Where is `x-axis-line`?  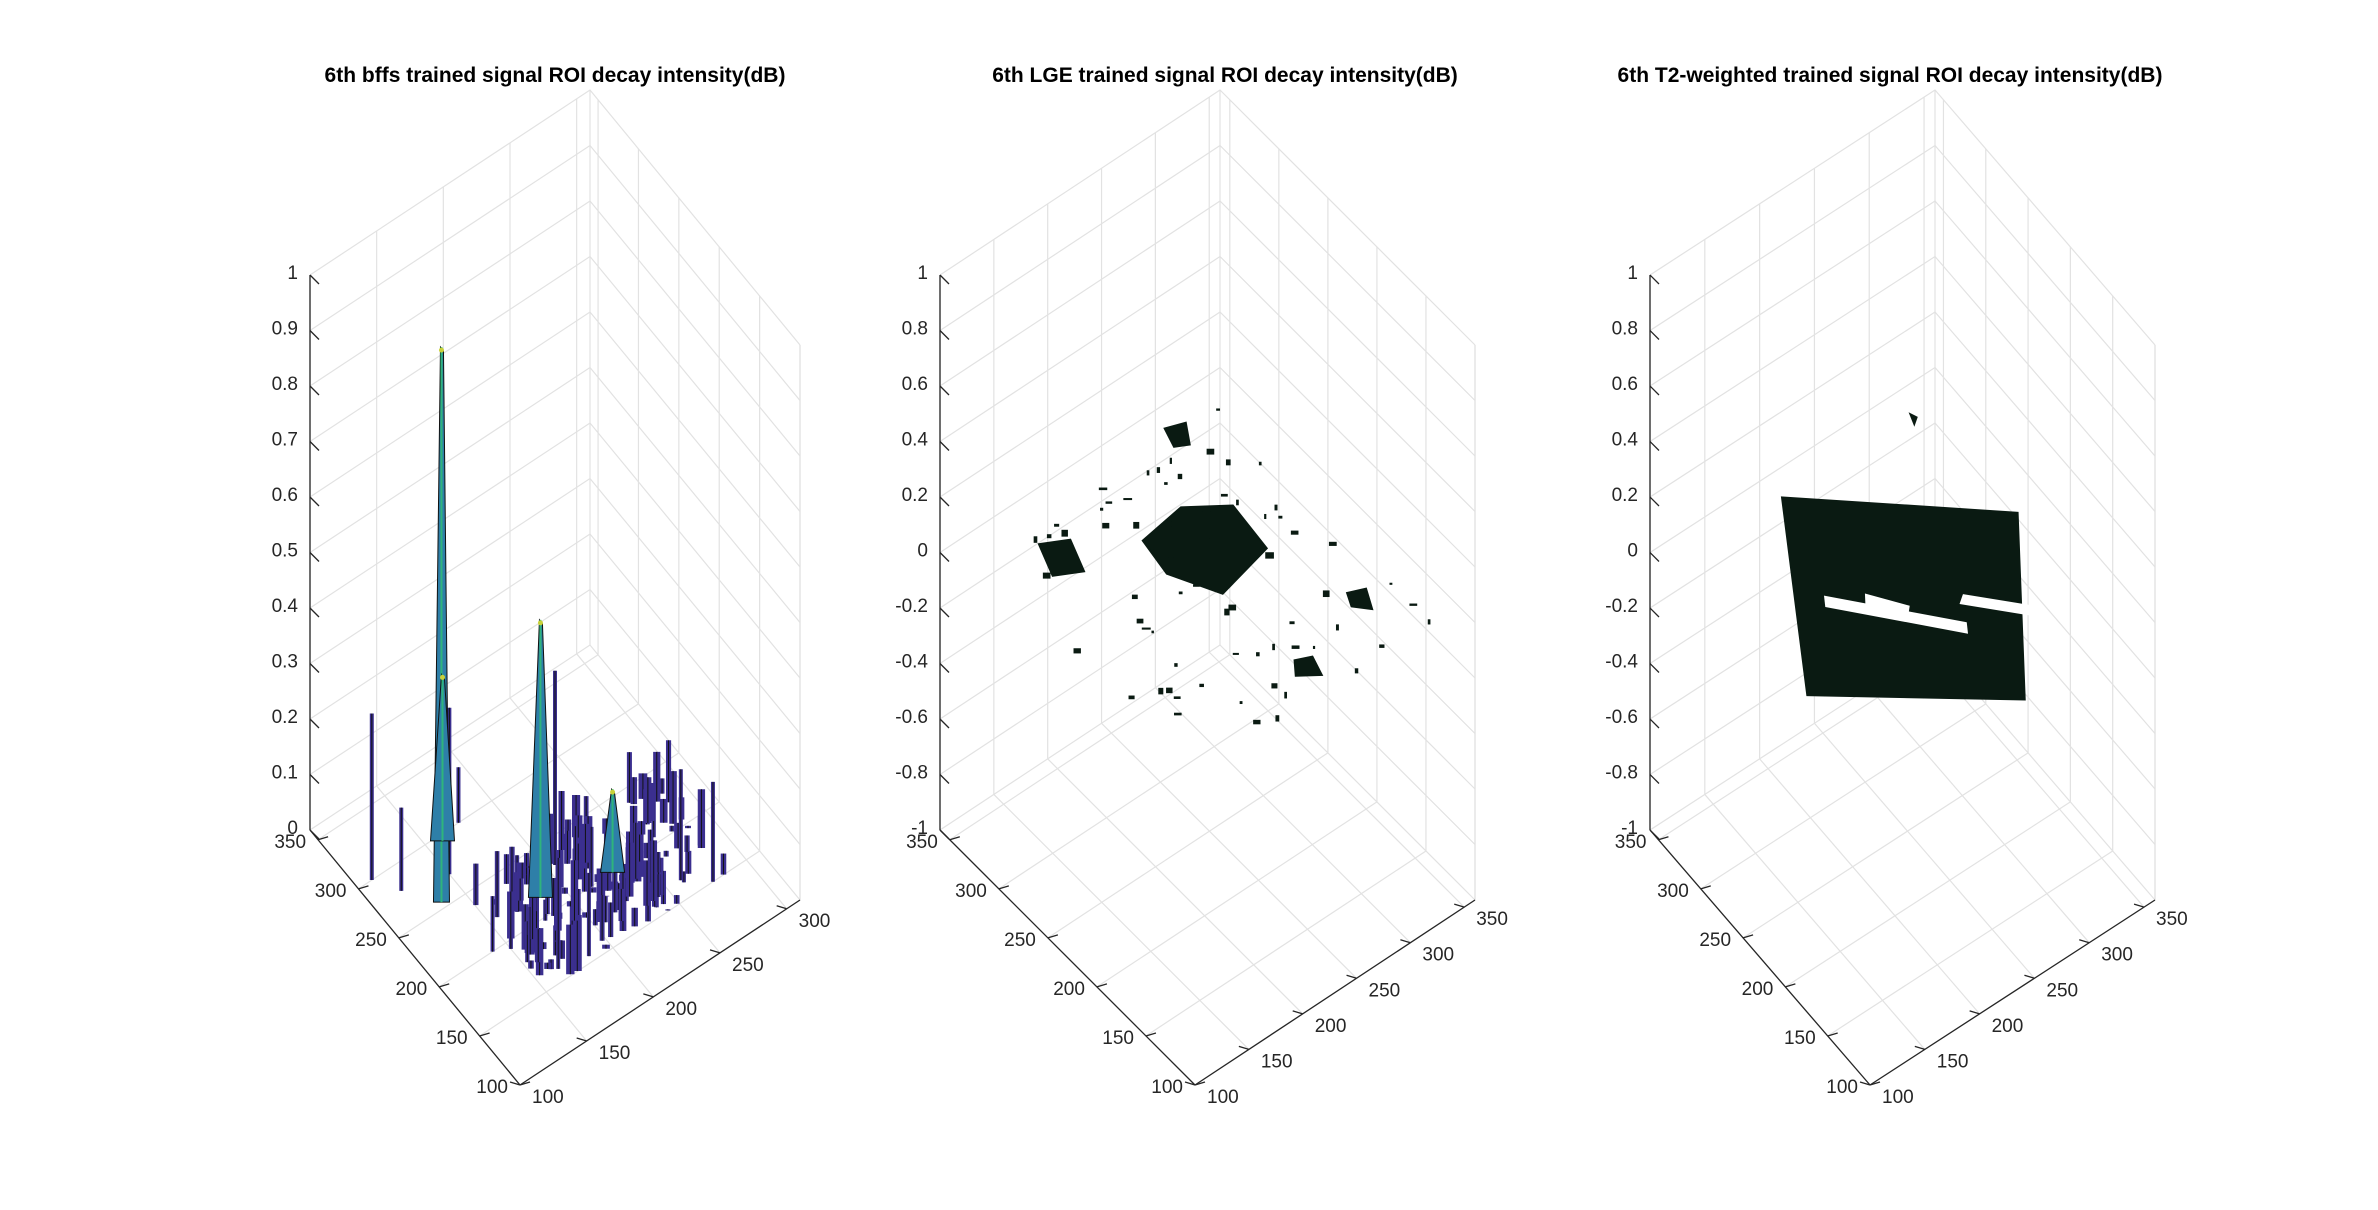
x-axis-line is located at coordinates (660, 992).